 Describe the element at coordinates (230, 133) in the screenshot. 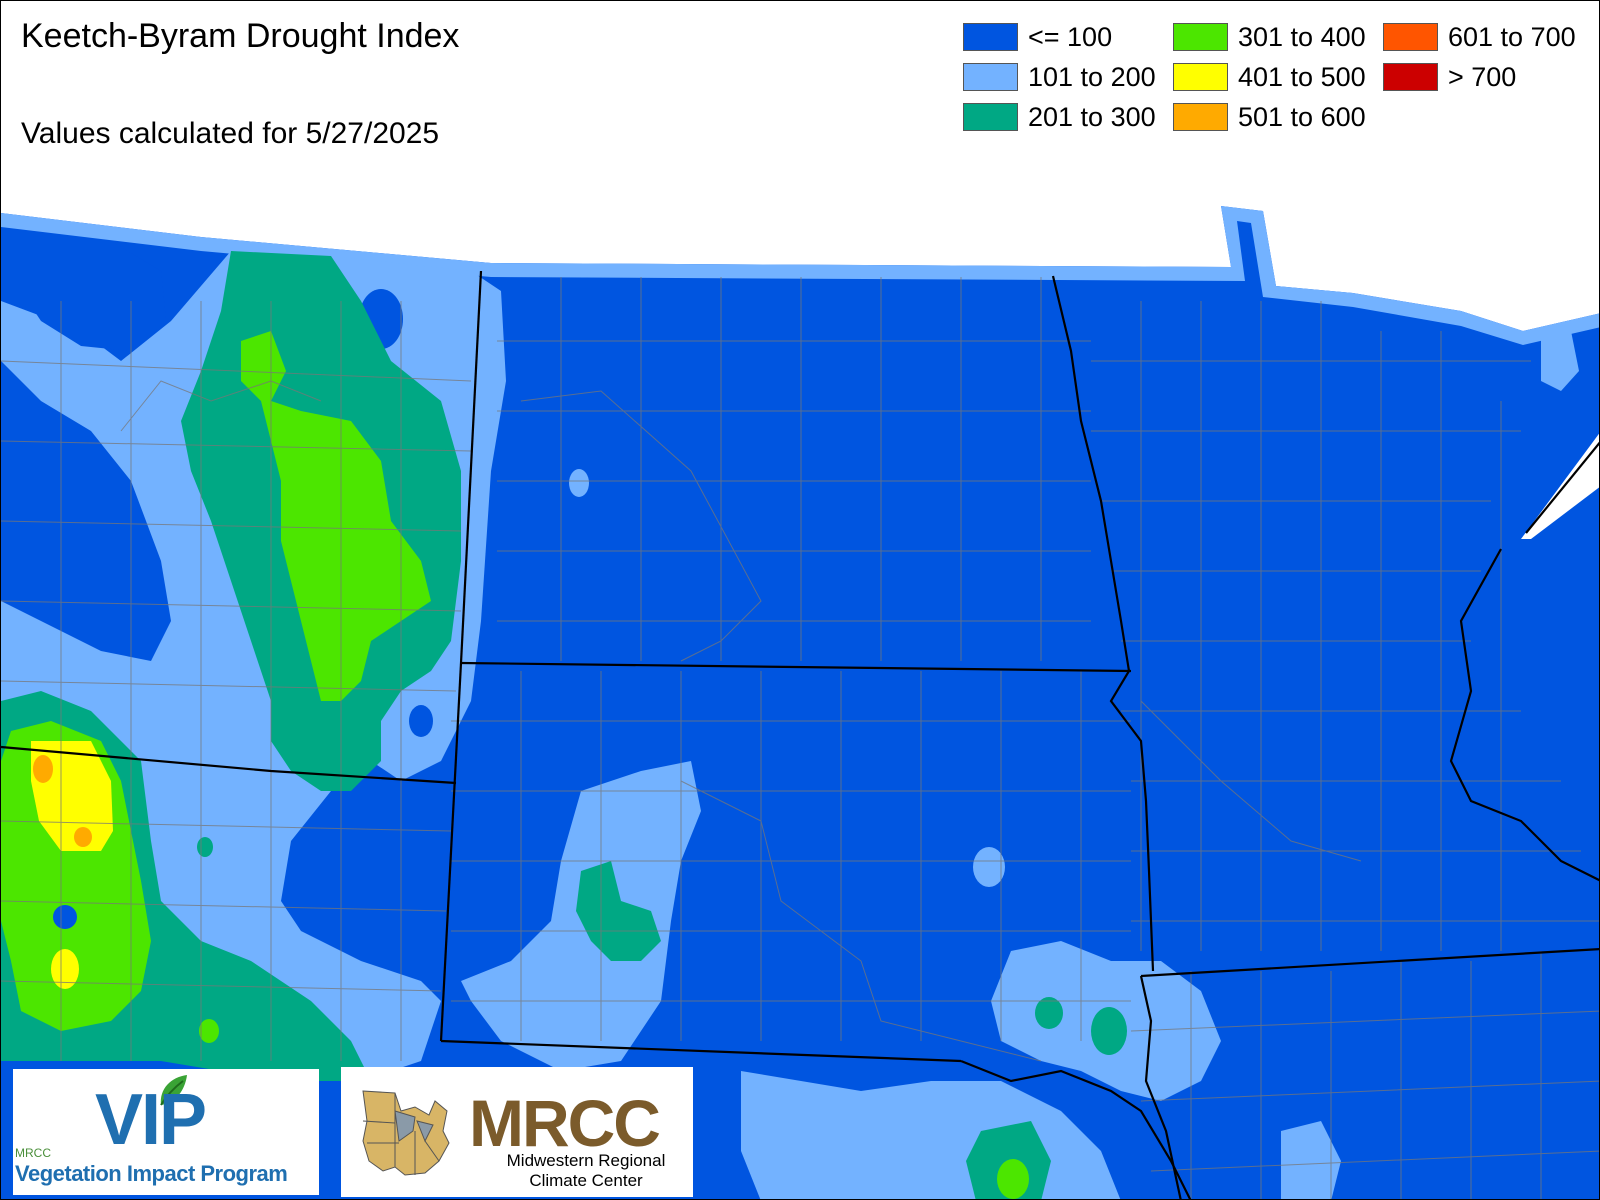

I see `map-subtitle: Values calculated for 5/27/2025` at that location.